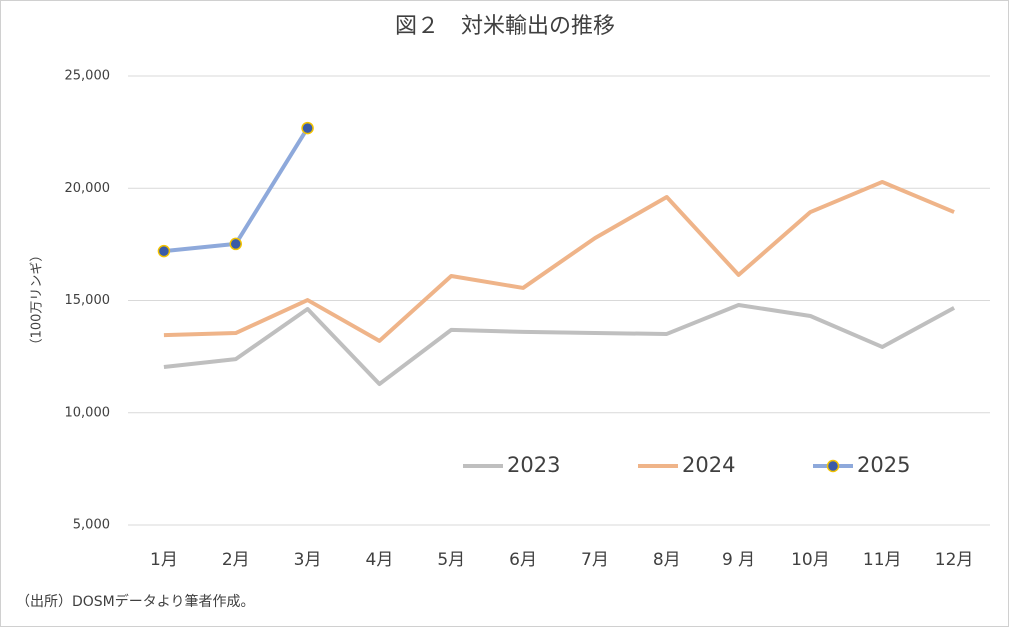 This screenshot has width=1014, height=632. Describe the element at coordinates (88, 76) in the screenshot. I see `y-tick-label: 25,000` at that location.